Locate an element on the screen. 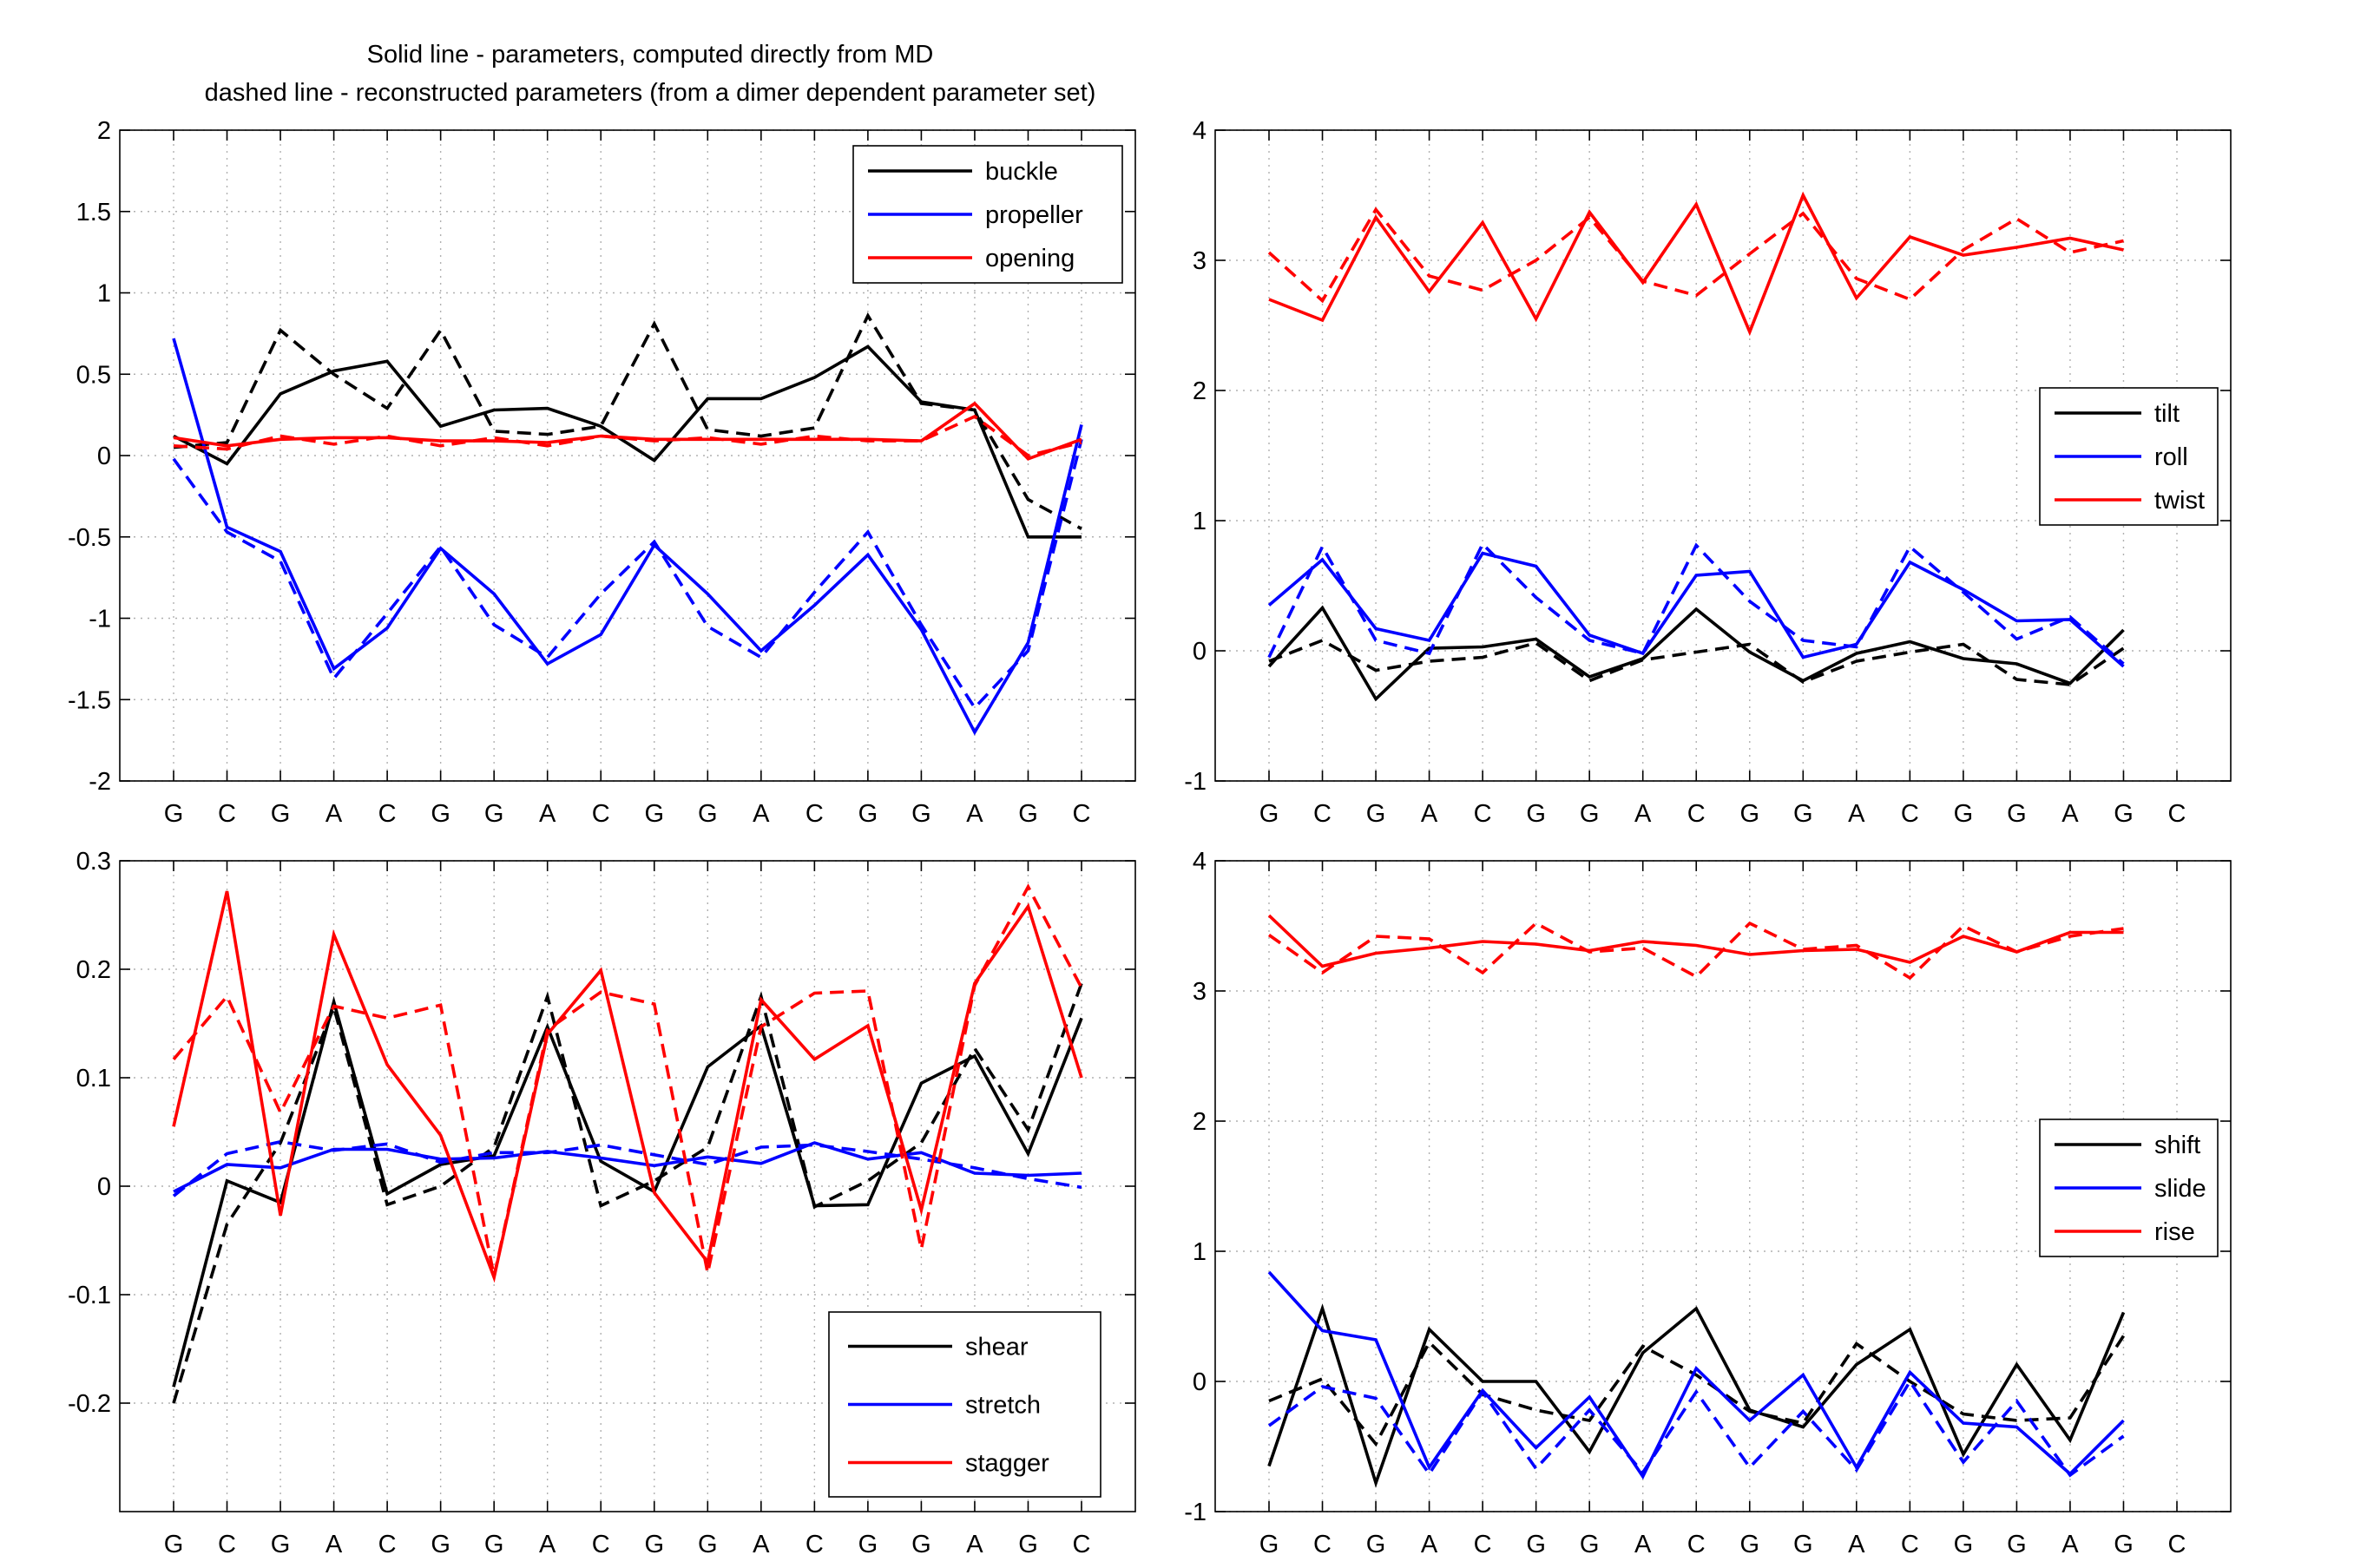 The image size is (2354, 1568). series-line-stagger-dashed is located at coordinates (628, 1080).